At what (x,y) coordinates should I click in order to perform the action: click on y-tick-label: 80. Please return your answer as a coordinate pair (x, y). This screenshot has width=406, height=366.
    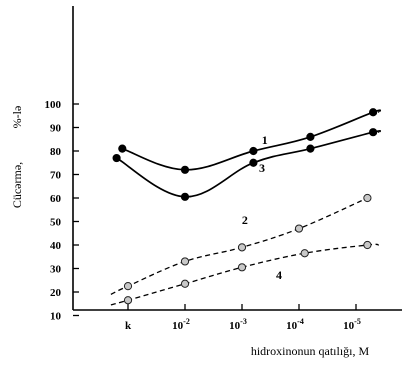
    Looking at the image, I should click on (56, 152).